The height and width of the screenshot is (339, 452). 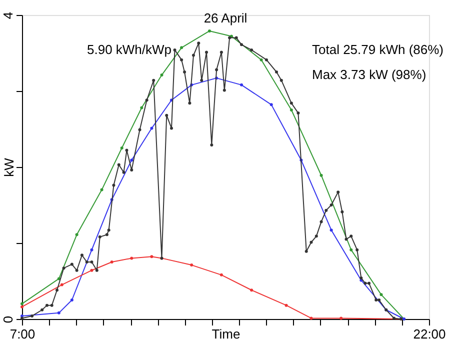 I want to click on y-tick-label: 0, so click(x=8, y=320).